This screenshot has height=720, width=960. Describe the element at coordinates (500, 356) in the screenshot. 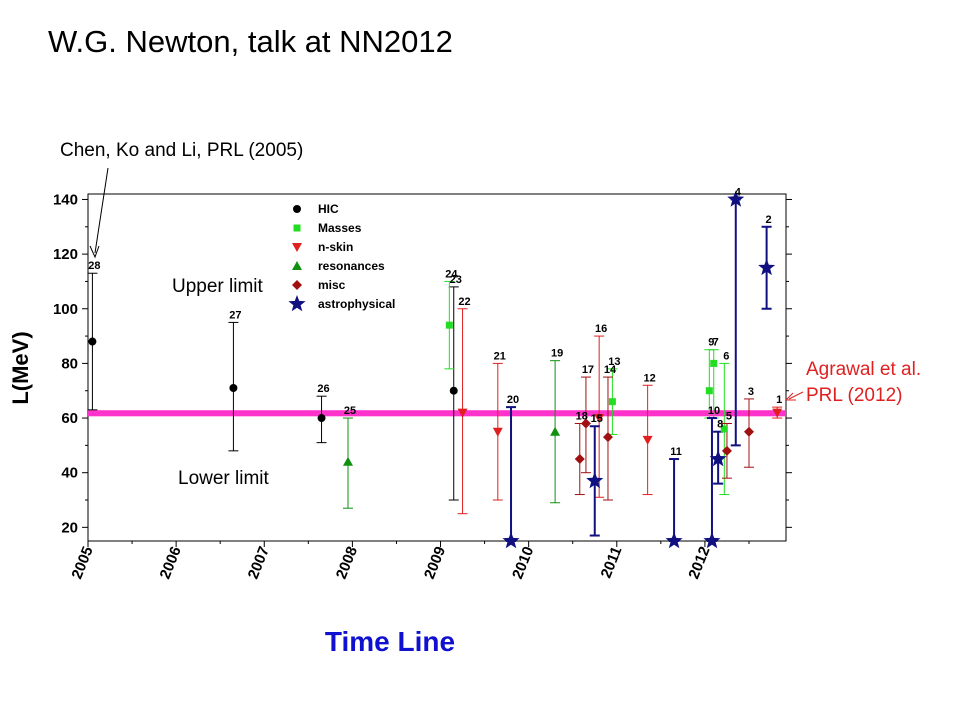

I see `data-point-ref-label: 21` at that location.